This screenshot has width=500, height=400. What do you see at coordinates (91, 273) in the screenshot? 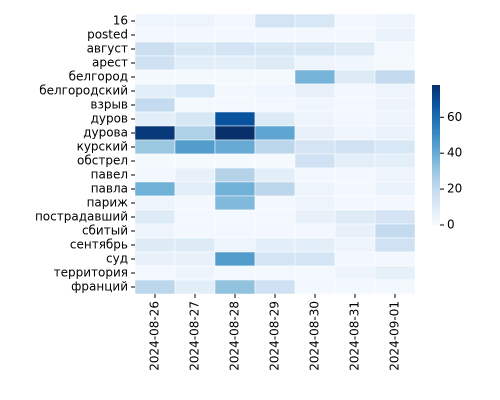
I see `y-tick-label: территория` at bounding box center [91, 273].